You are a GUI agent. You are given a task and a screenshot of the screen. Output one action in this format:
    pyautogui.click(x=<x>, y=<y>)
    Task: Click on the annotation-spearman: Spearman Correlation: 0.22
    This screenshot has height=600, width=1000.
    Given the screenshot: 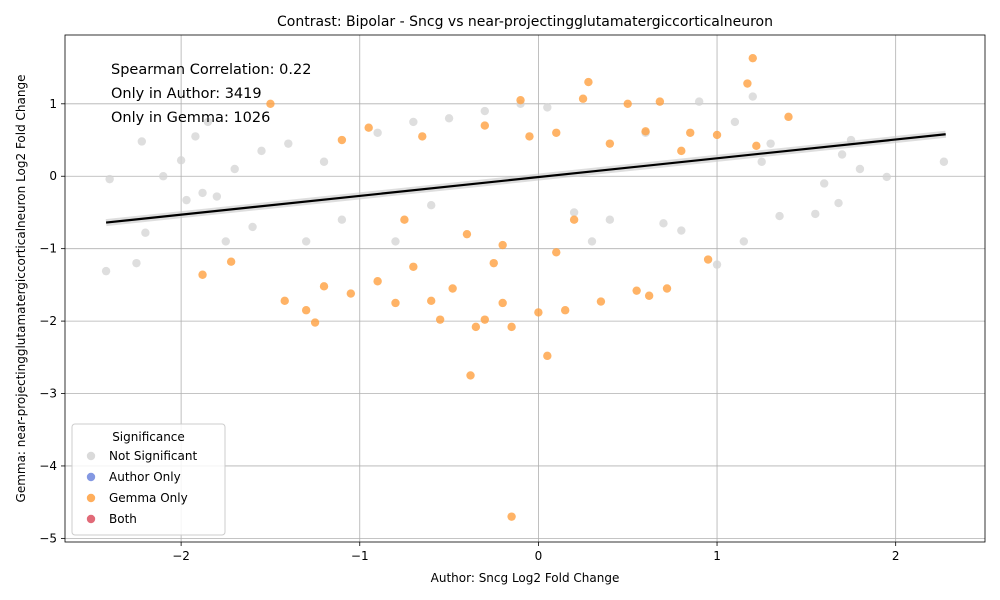 What is the action you would take?
    pyautogui.click(x=211, y=70)
    